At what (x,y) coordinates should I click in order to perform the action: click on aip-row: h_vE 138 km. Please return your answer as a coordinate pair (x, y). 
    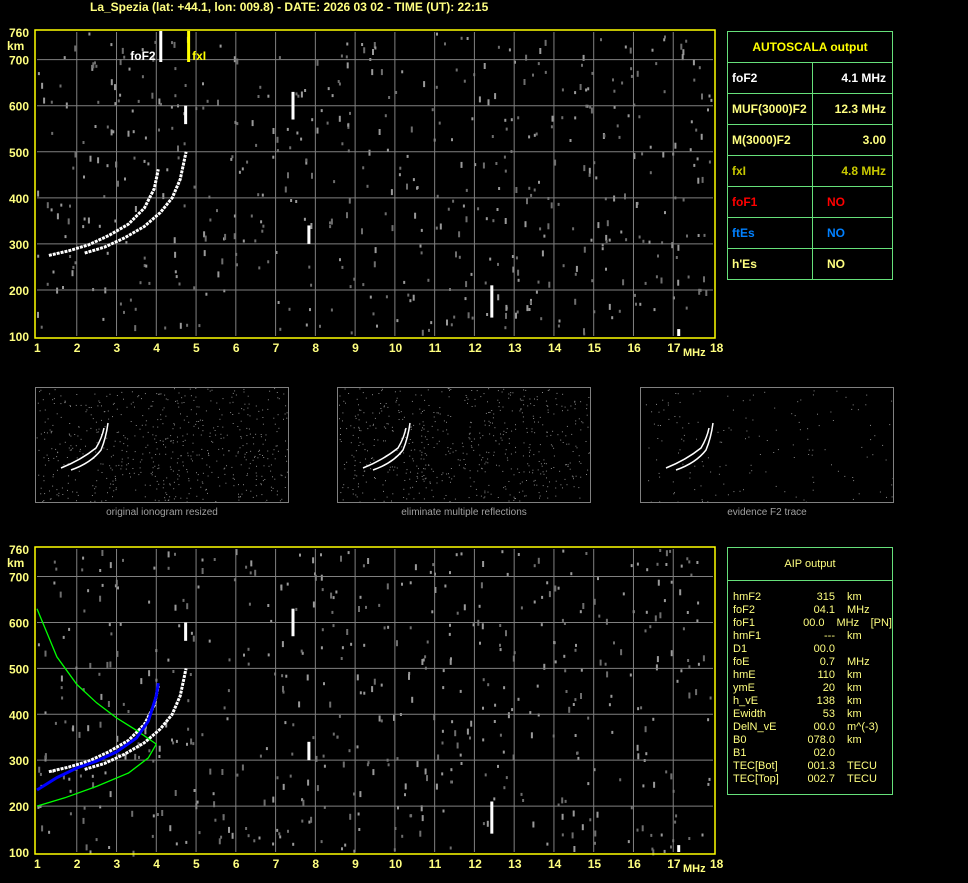
    Looking at the image, I should click on (812, 701).